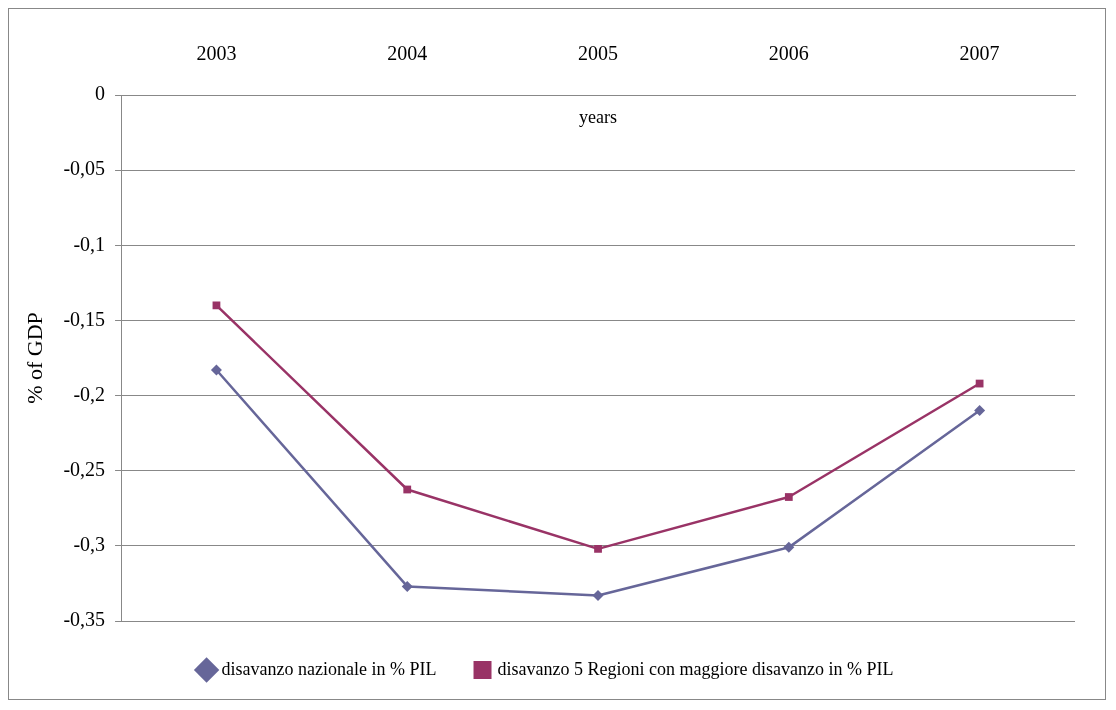 Image resolution: width=1116 pixels, height=710 pixels. I want to click on y-tick-label: -0,3, so click(89, 544).